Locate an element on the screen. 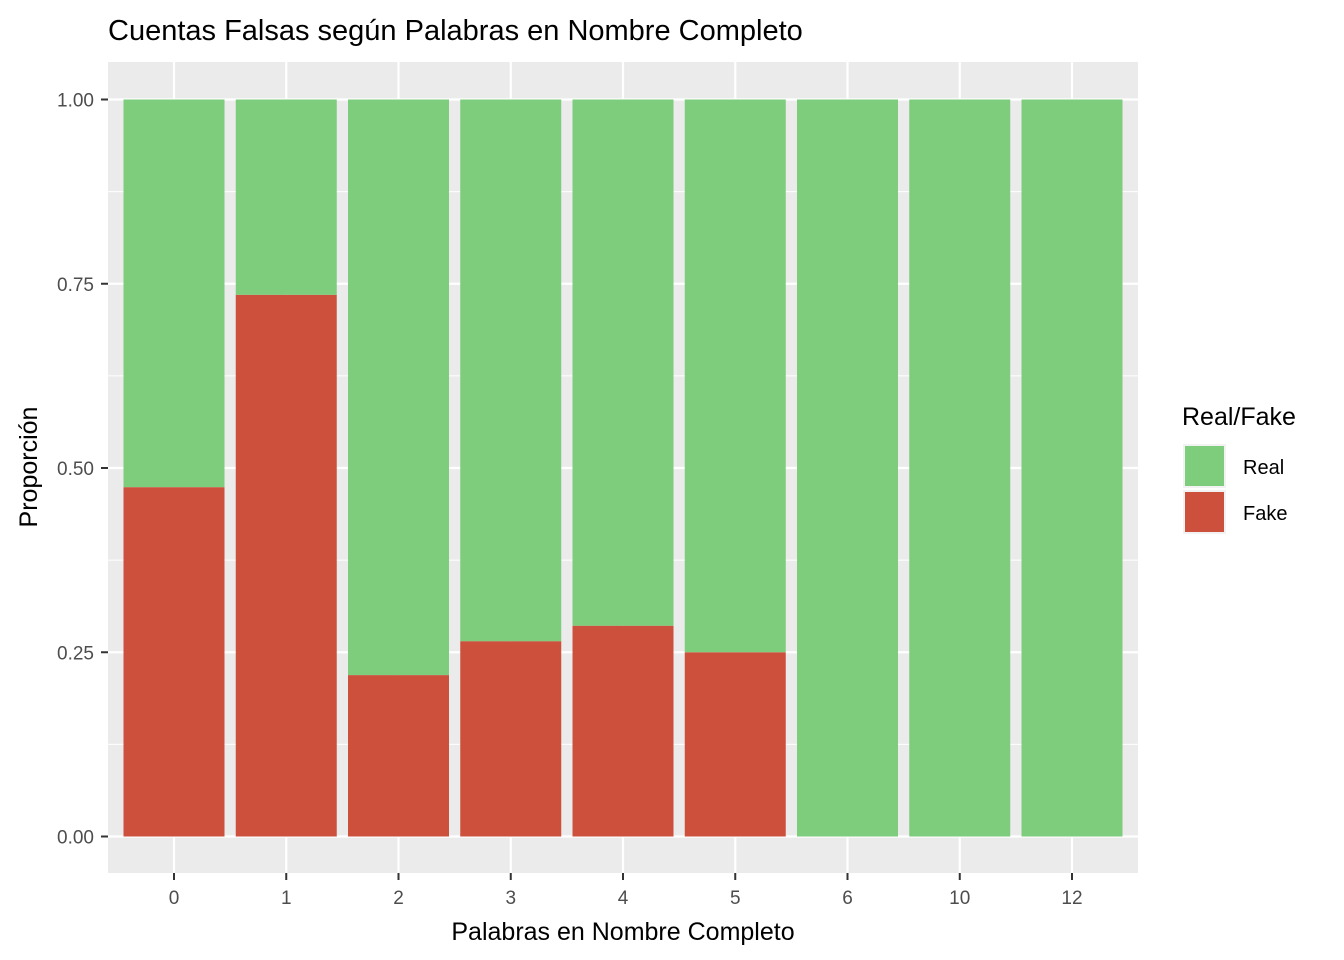 The image size is (1344, 960). x-tick-label: 12 is located at coordinates (1071, 898).